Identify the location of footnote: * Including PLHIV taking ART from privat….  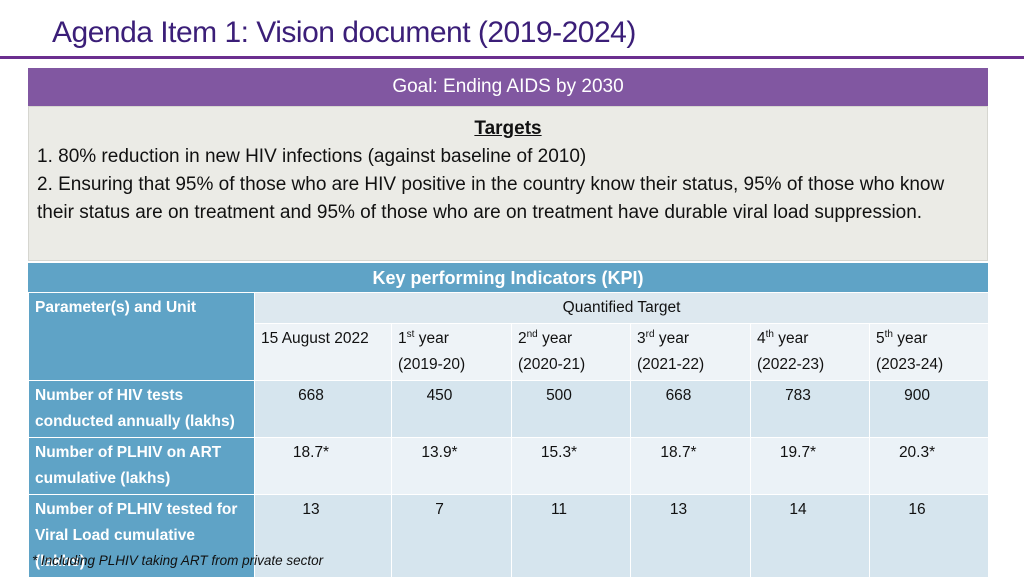
(178, 560).